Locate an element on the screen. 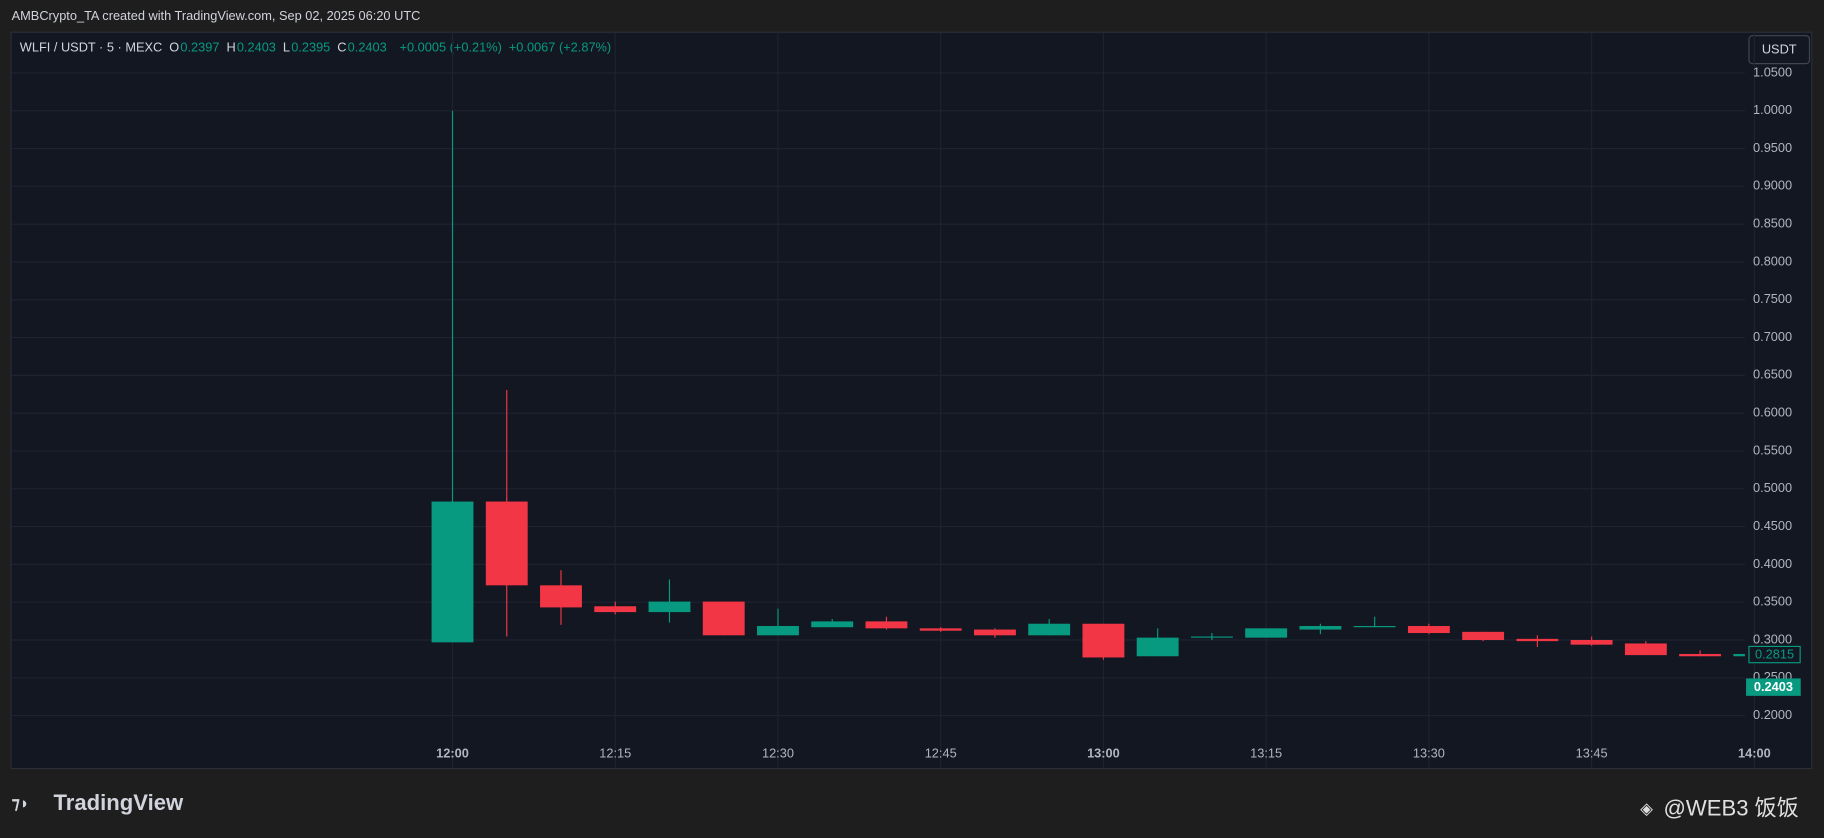 This screenshot has width=1824, height=838. price-tag-label: 0.2815 is located at coordinates (1774, 654).